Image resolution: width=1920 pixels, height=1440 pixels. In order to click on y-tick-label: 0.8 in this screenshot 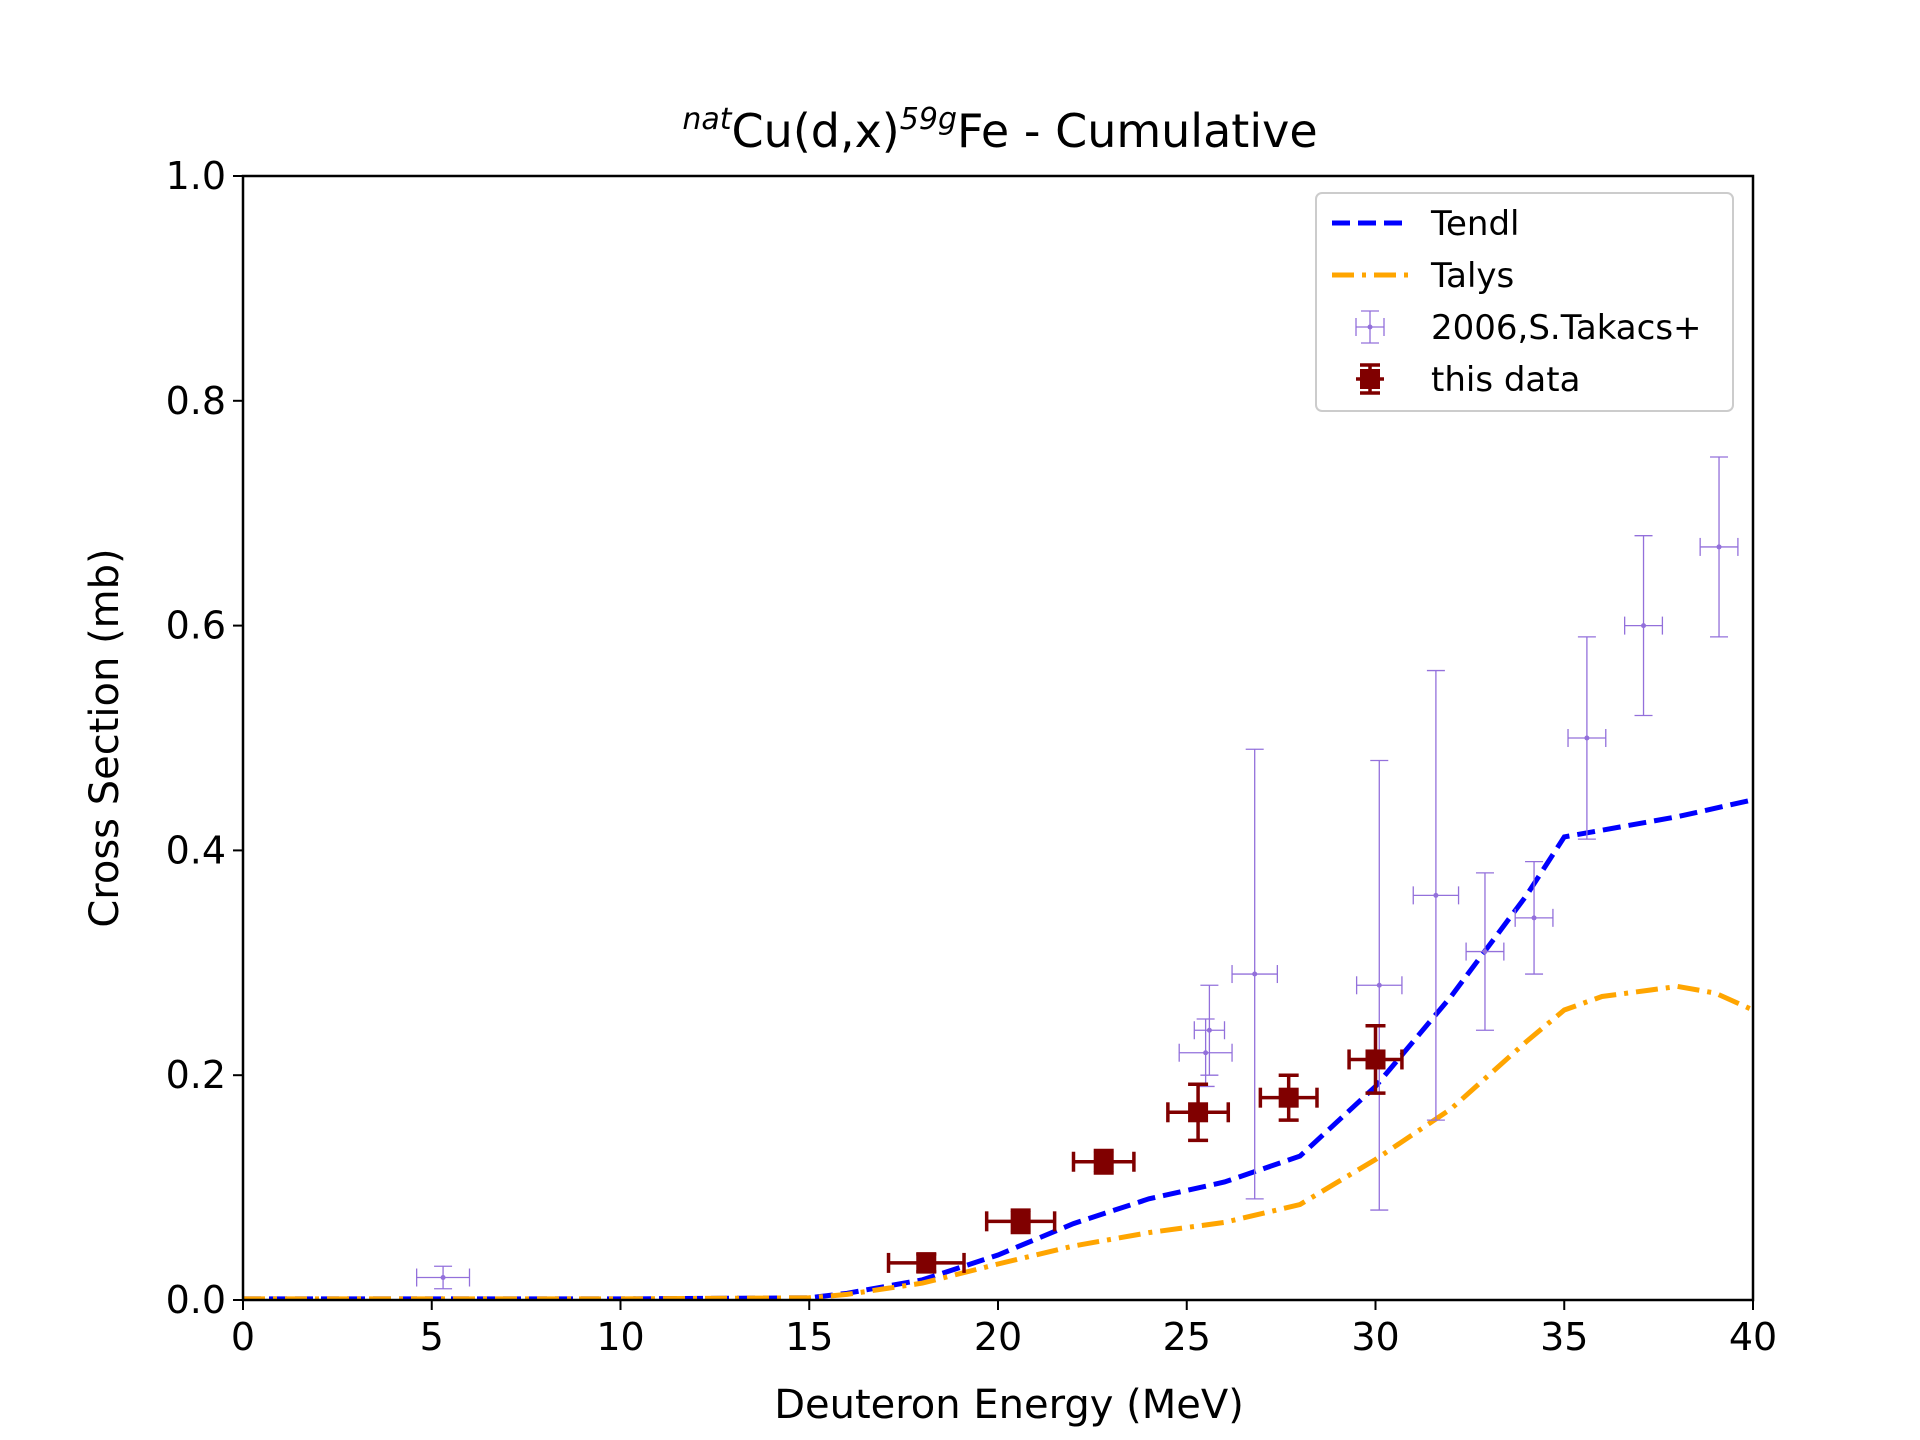, I will do `click(196, 401)`.